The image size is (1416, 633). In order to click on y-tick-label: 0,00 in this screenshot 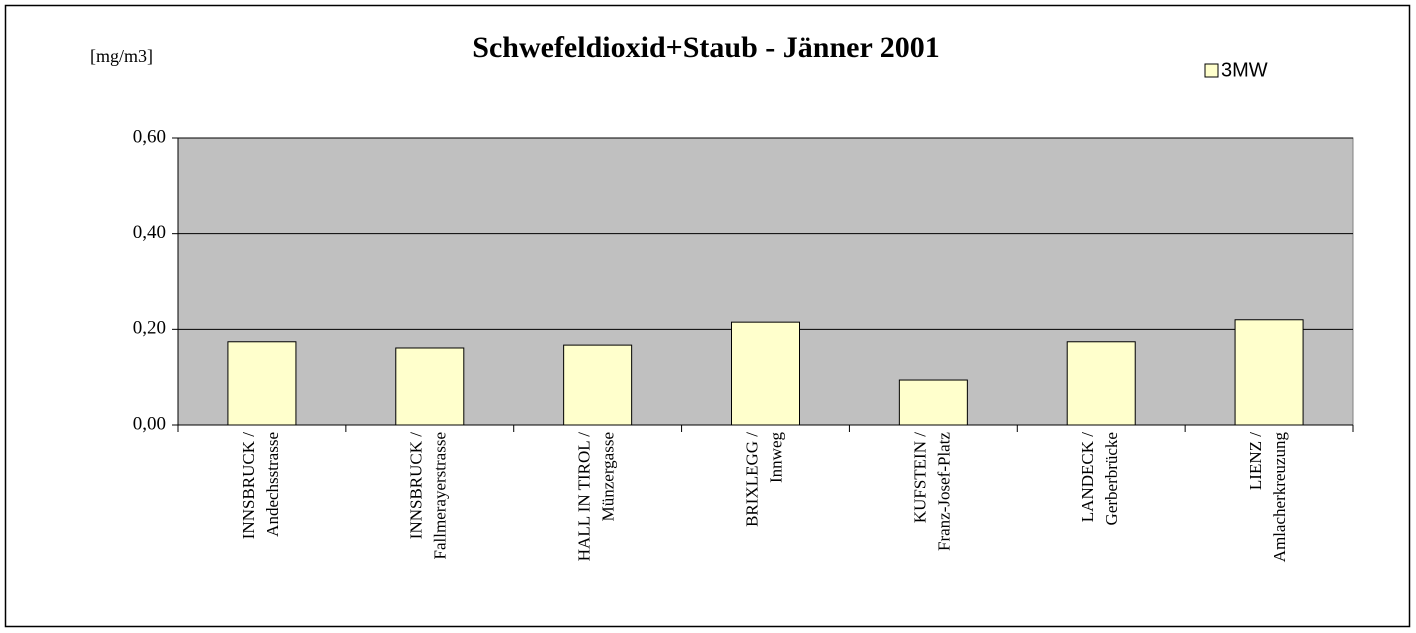, I will do `click(149, 423)`.